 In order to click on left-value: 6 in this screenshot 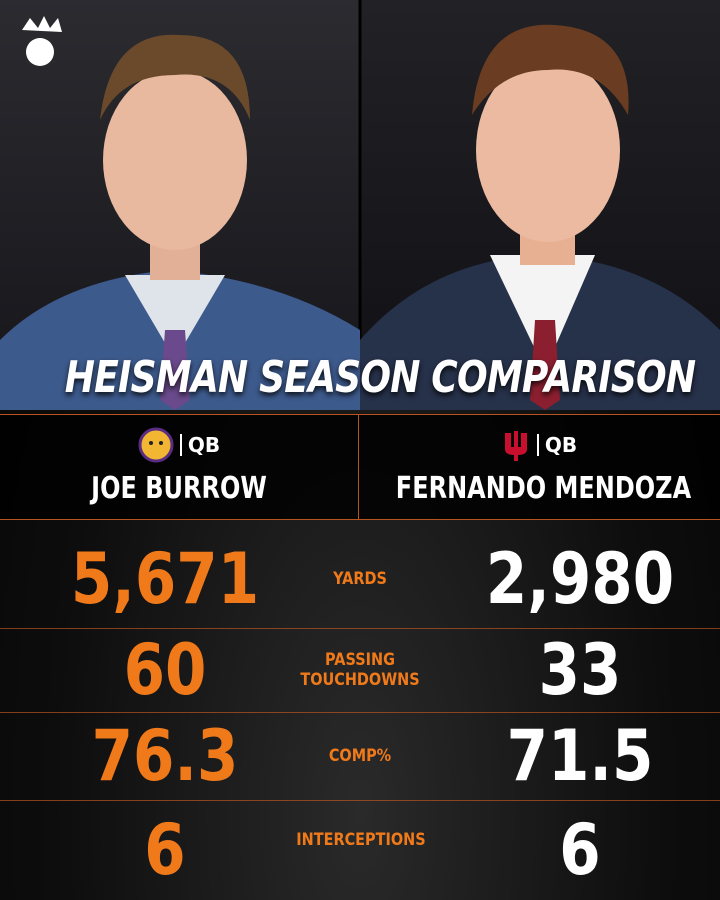, I will do `click(165, 850)`.